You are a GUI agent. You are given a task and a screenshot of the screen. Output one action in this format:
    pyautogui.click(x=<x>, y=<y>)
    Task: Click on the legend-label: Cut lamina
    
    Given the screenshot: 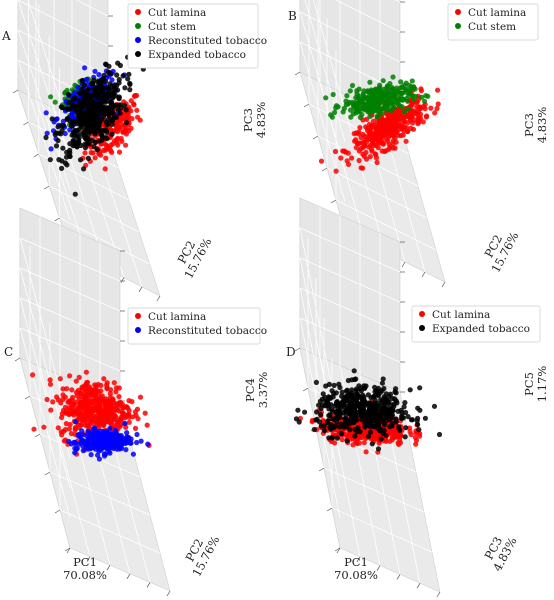 What is the action you would take?
    pyautogui.click(x=461, y=315)
    